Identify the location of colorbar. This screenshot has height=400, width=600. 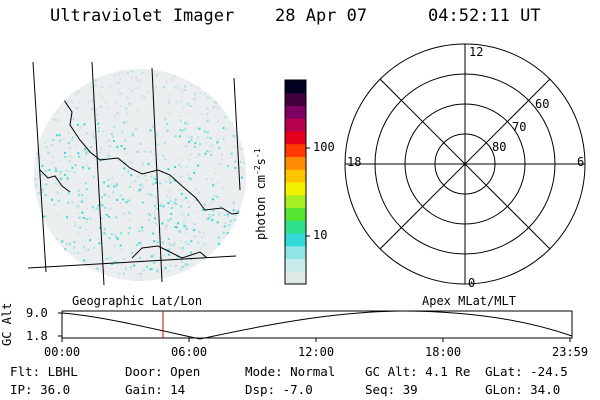
(297, 182).